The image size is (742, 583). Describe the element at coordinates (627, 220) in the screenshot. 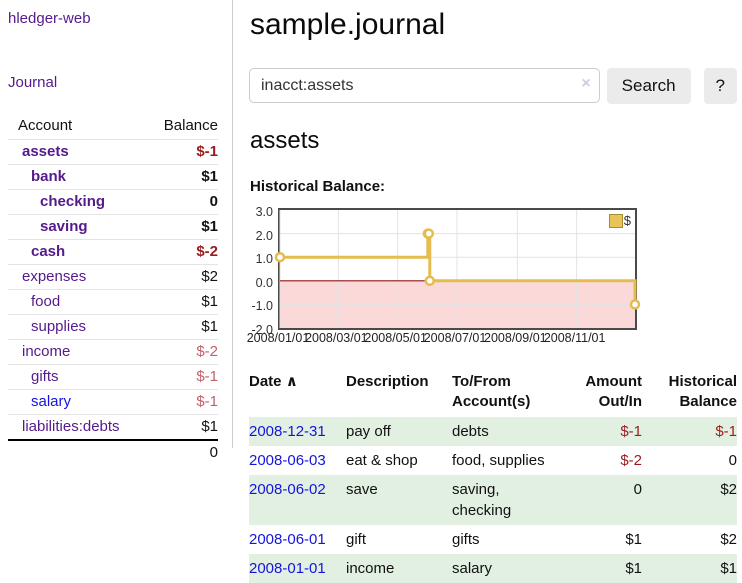

I see `legend-label: $` at that location.